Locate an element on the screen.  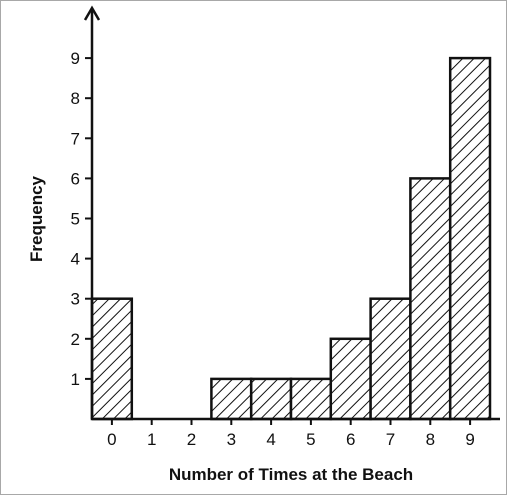
y-tick-label: 4 is located at coordinates (75, 259).